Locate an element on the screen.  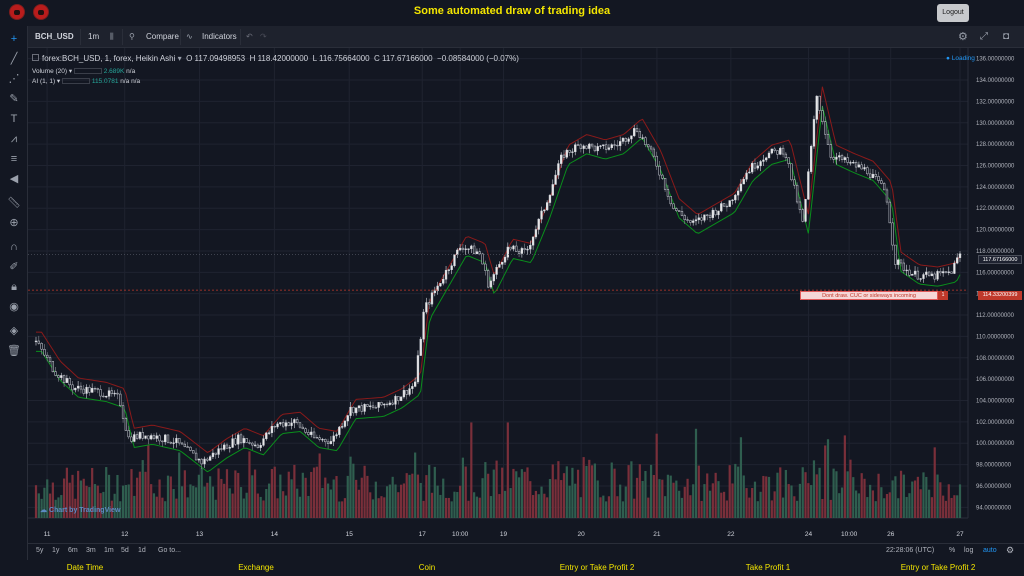
collapse-icon is located at coordinates (35, 57).